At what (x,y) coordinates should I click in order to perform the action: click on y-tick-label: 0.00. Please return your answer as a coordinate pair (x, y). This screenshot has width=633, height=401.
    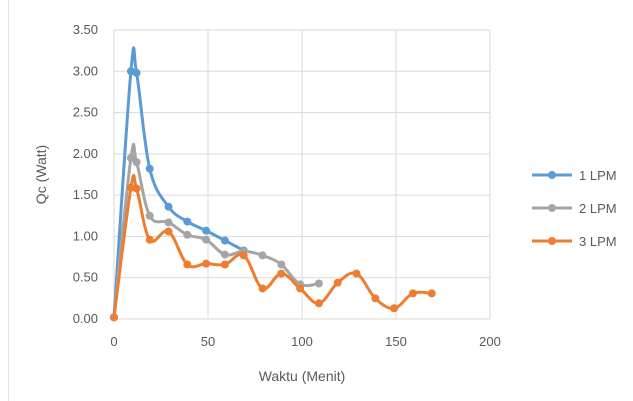
    Looking at the image, I should click on (85, 318).